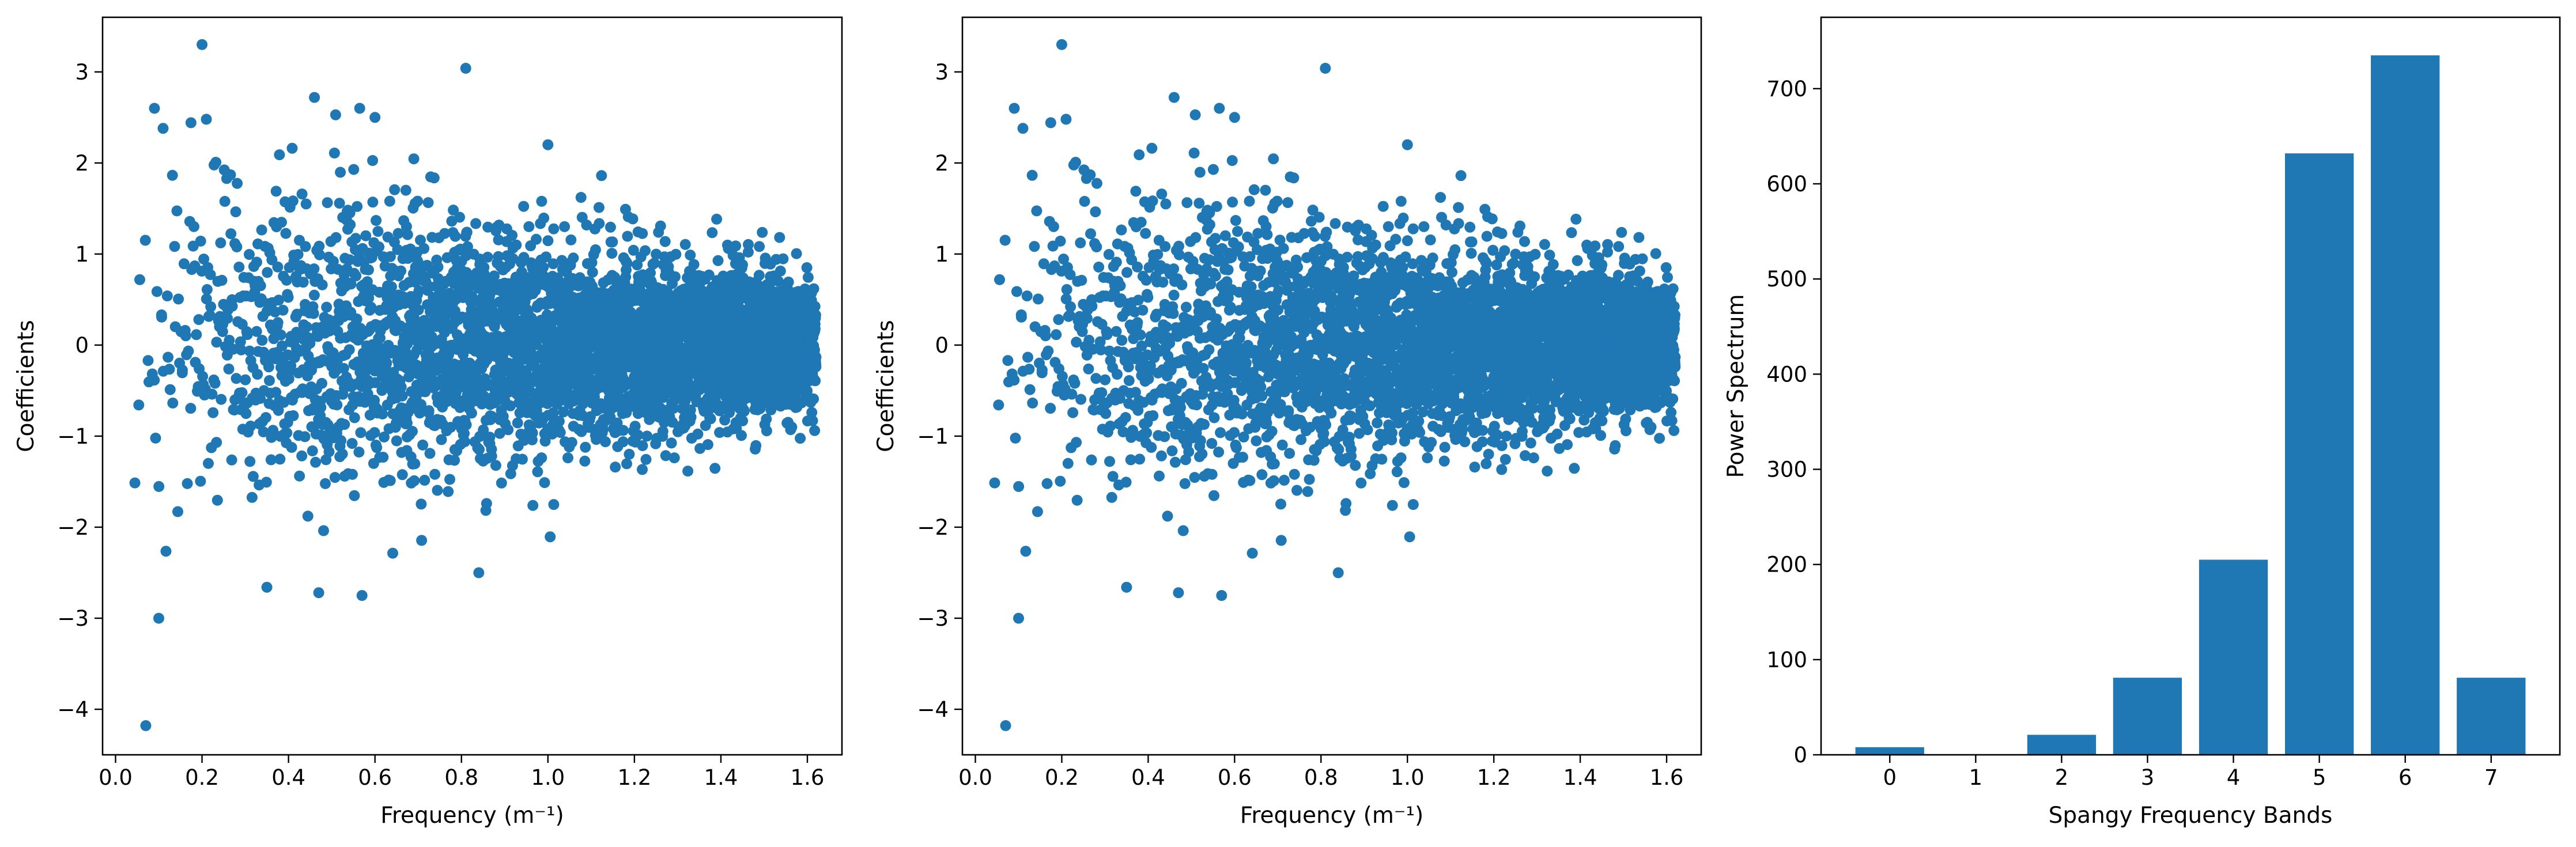 This screenshot has width=2576, height=847. What do you see at coordinates (82, 72) in the screenshot?
I see `y-tick-label: 3` at bounding box center [82, 72].